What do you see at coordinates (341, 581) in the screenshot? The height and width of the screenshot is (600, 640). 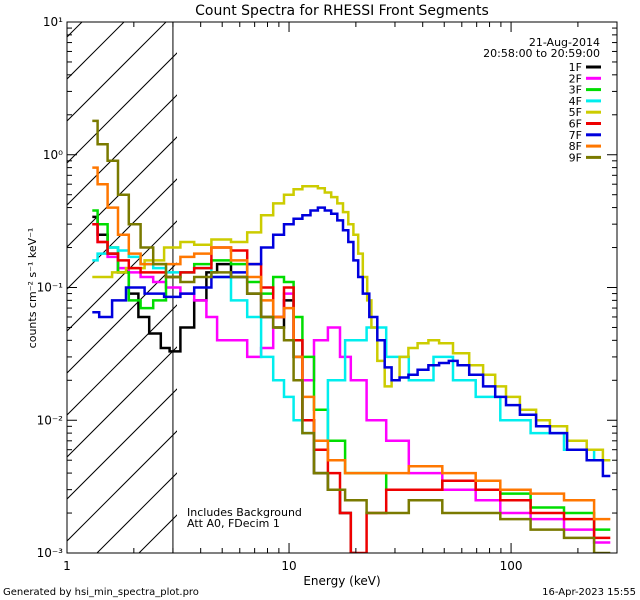 I see `x-axis-label: Energy (keV)` at bounding box center [341, 581].